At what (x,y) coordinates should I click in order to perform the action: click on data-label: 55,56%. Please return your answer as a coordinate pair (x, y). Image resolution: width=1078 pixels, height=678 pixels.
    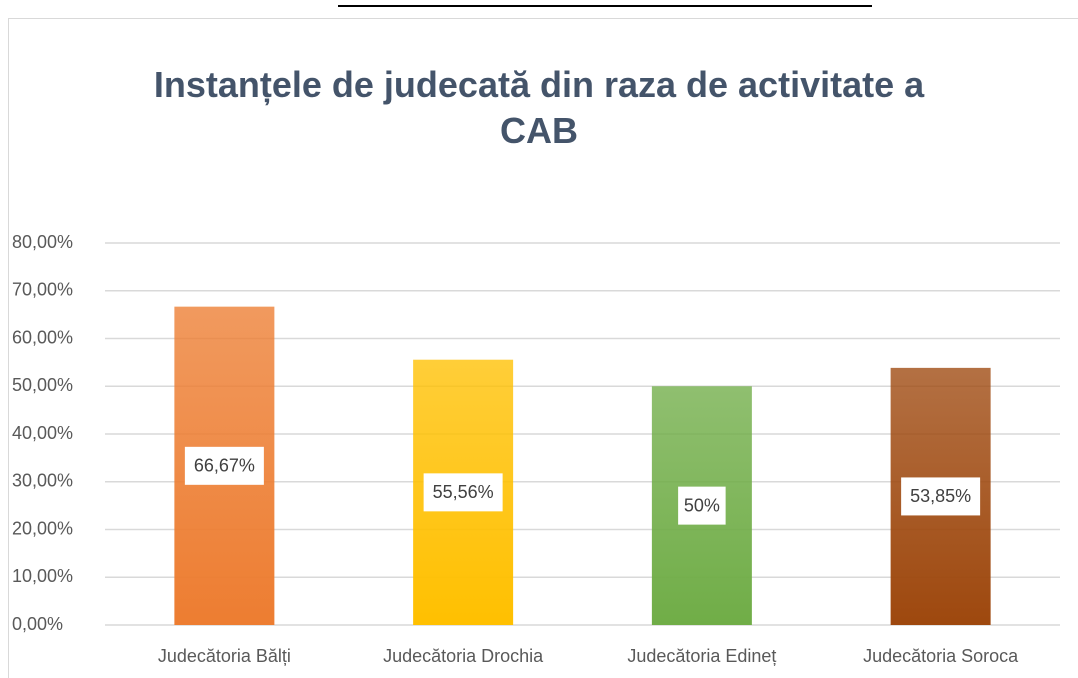
    Looking at the image, I should click on (463, 492).